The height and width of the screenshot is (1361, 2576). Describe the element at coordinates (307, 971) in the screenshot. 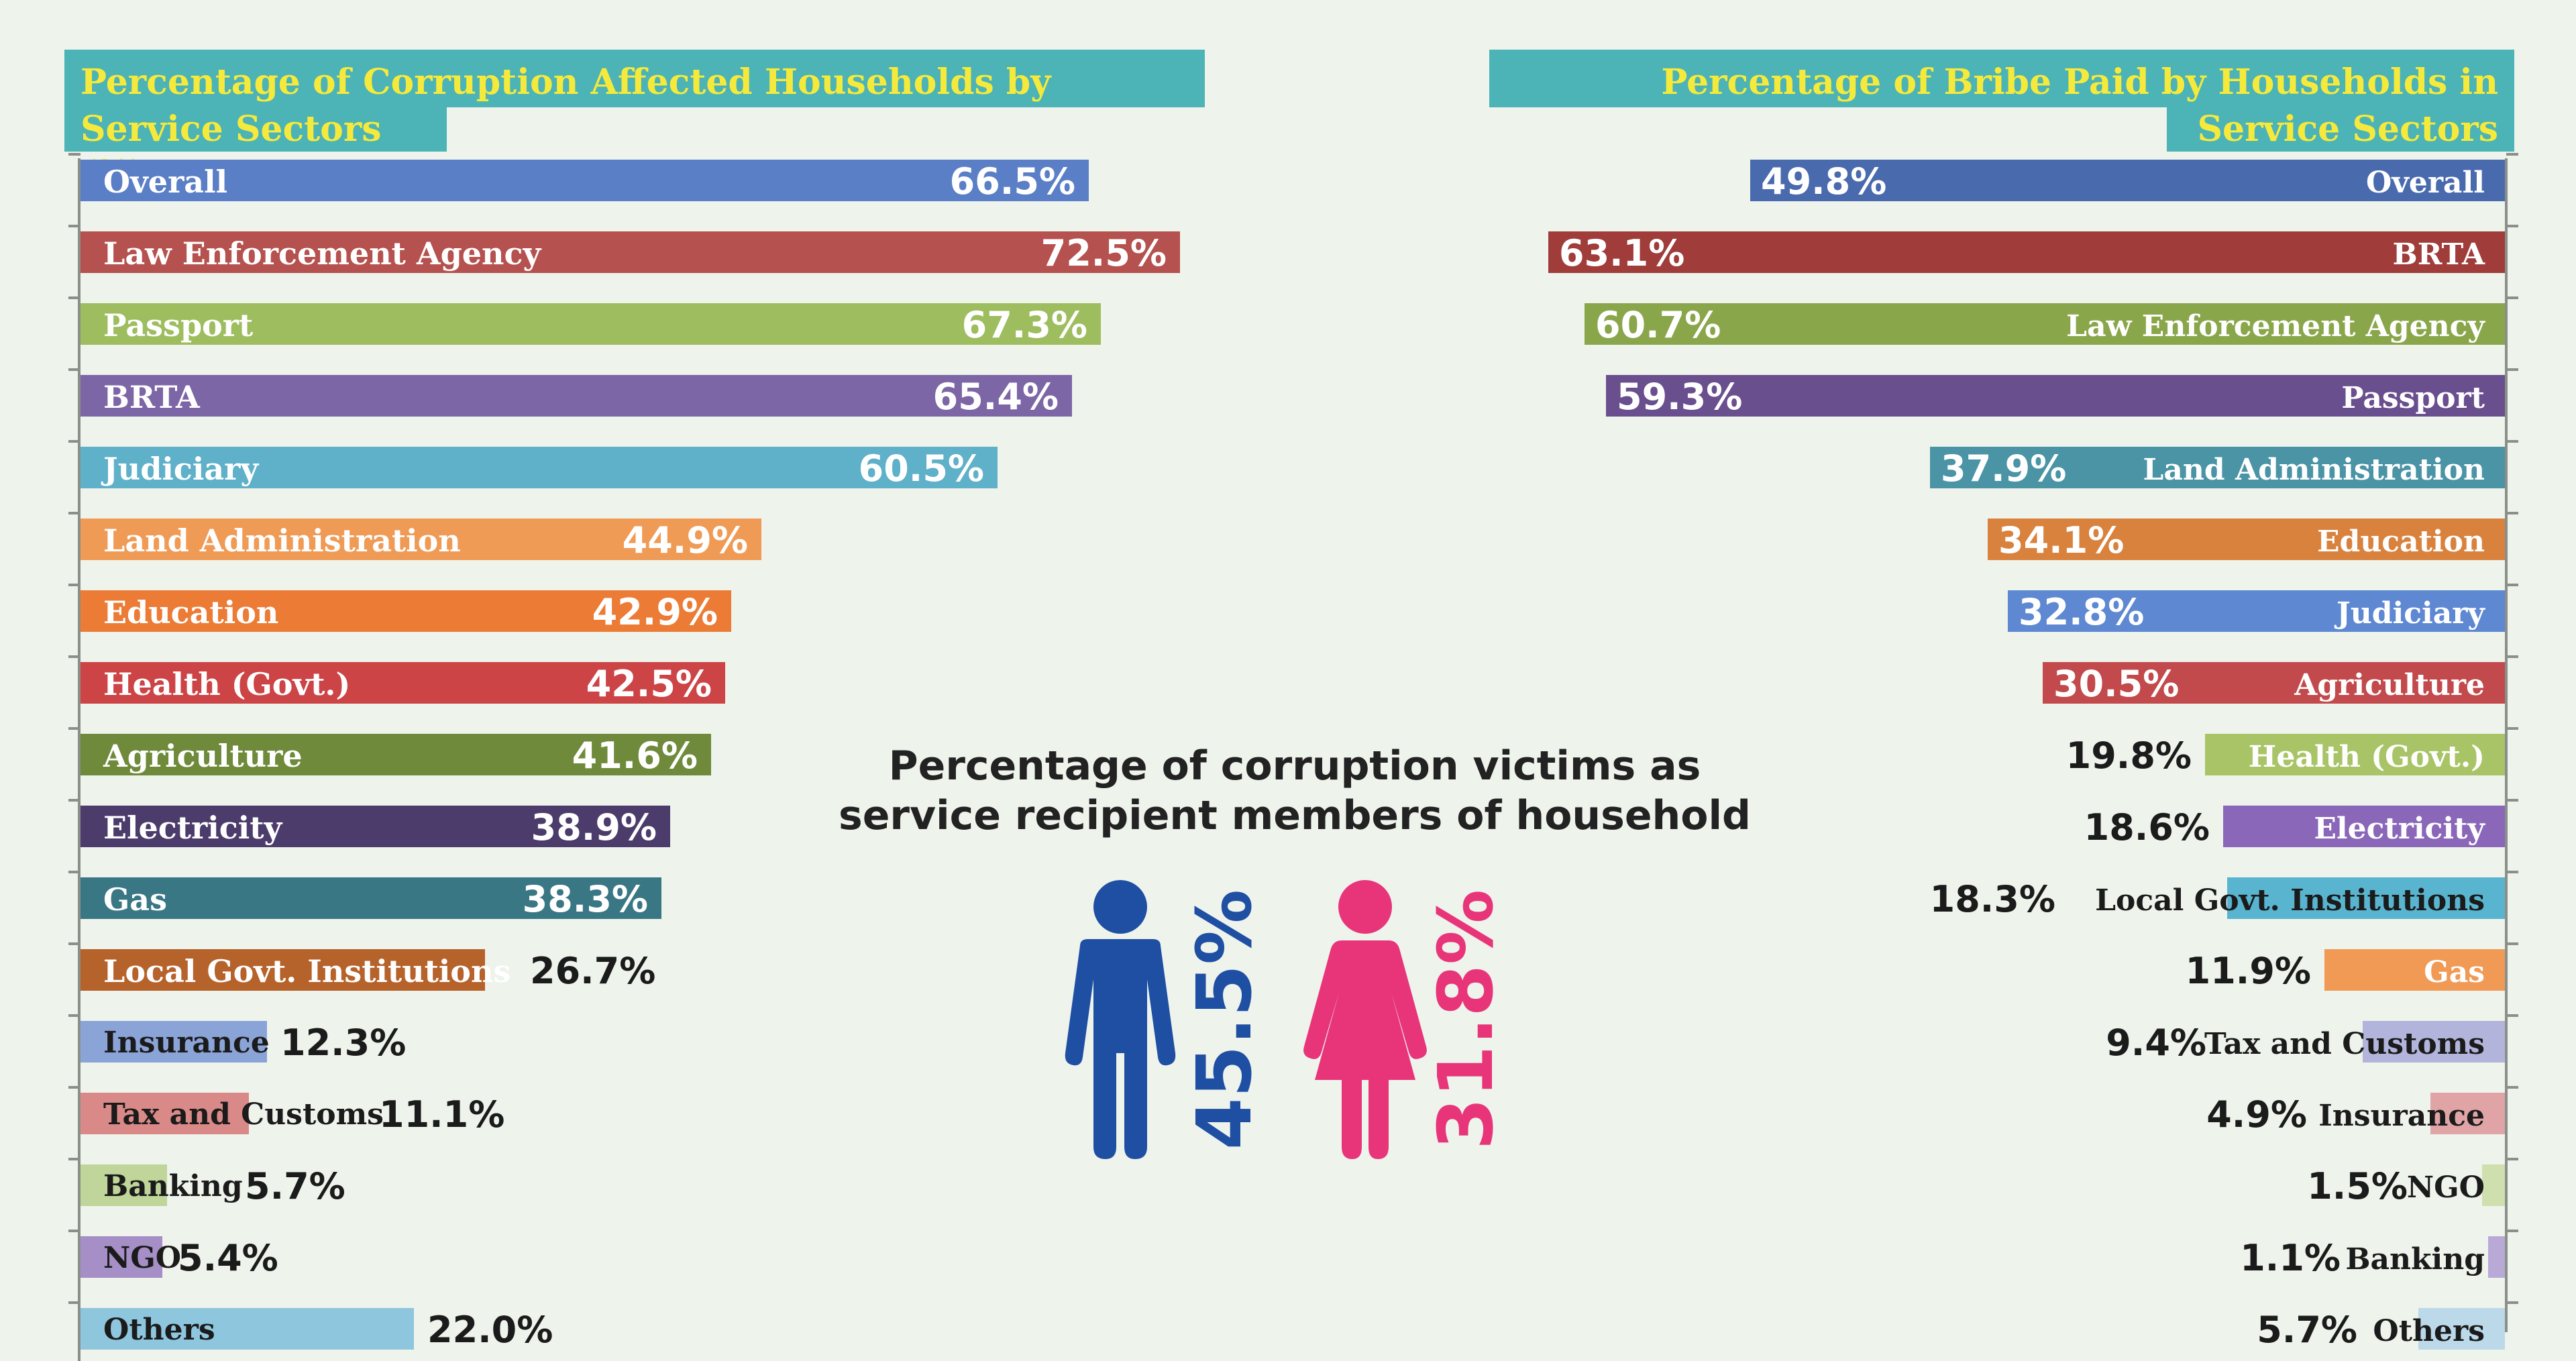

I see `left-bar-category-label: Local Govt. Institutions` at that location.